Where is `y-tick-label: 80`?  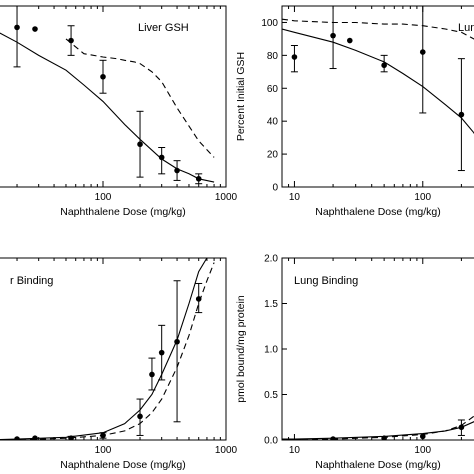
y-tick-label: 80 is located at coordinates (273, 56).